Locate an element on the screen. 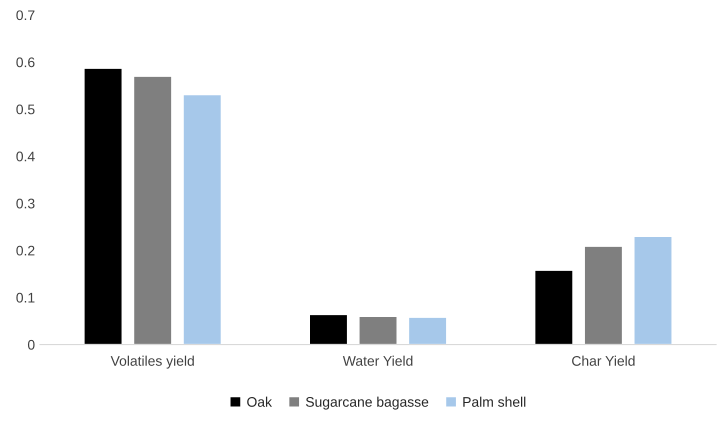 This screenshot has height=428, width=727. y-tick-label: 0.6 is located at coordinates (25, 62).